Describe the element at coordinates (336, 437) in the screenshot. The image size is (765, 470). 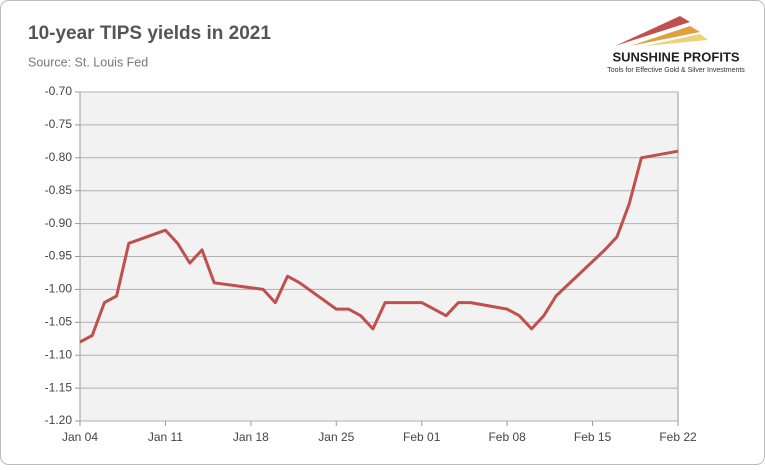
I see `x-tick-label: Jan 25` at that location.